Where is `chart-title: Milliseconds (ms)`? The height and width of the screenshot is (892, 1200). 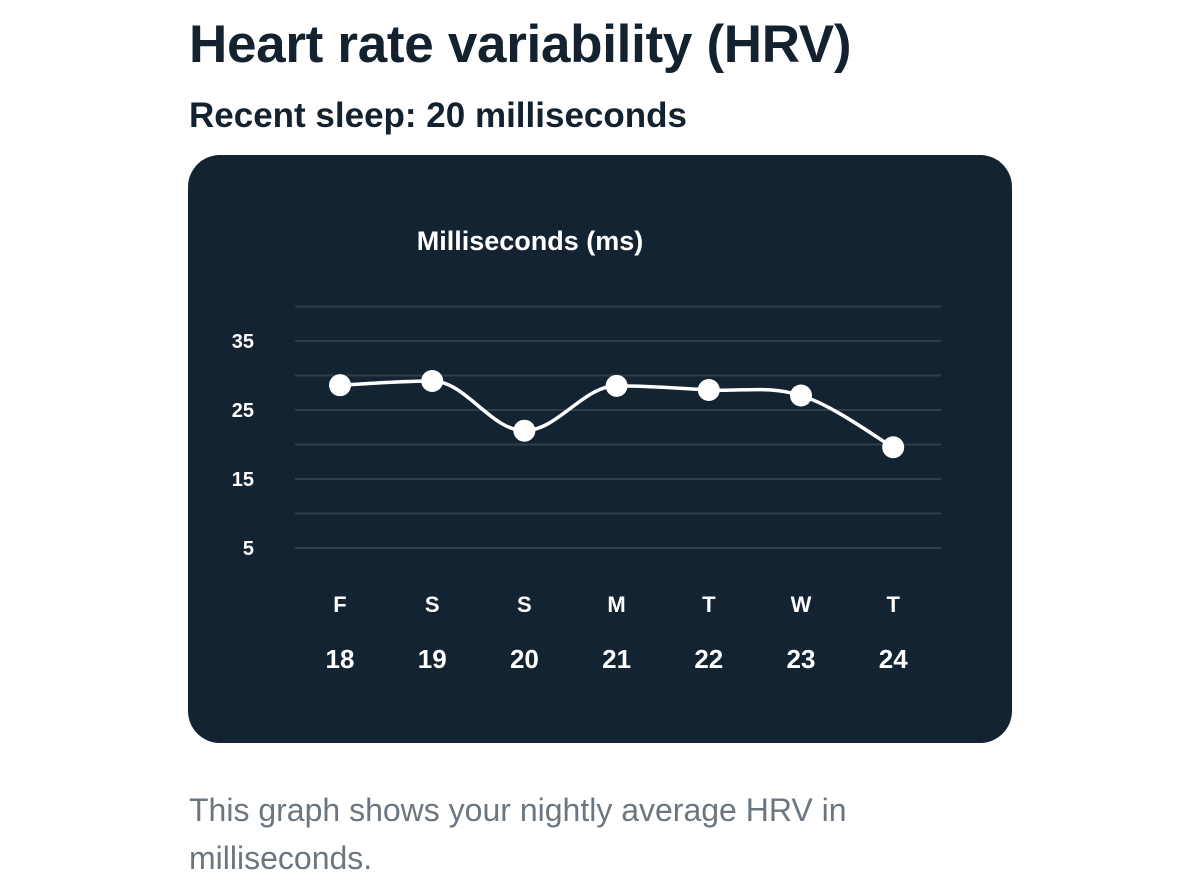 chart-title: Milliseconds (ms) is located at coordinates (530, 241).